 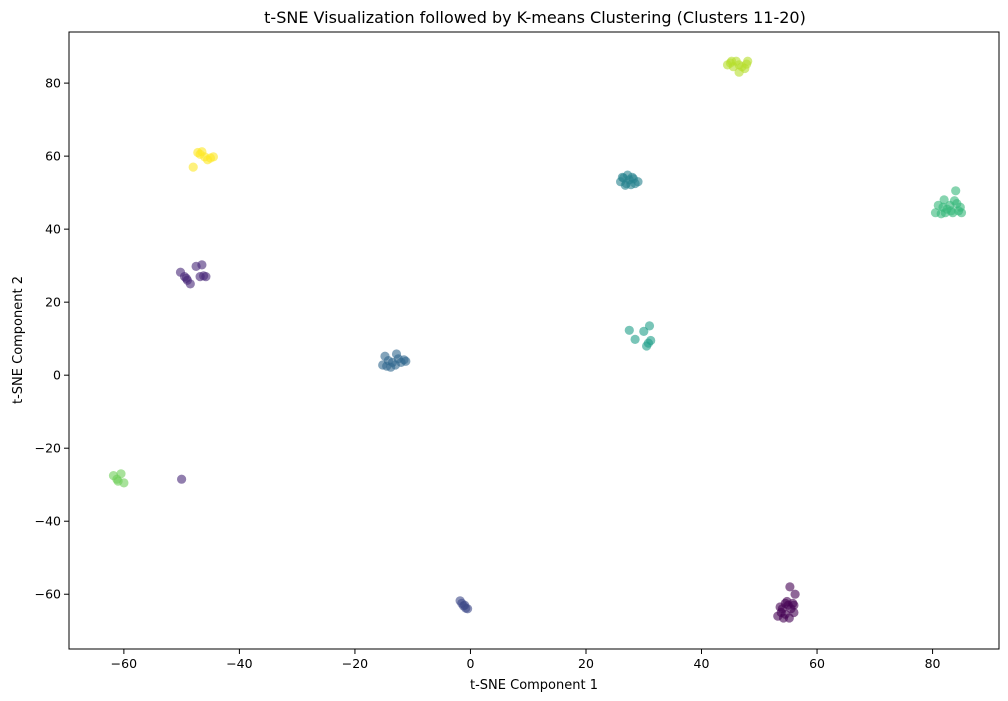 What do you see at coordinates (53, 83) in the screenshot?
I see `y-tick-label: 80` at bounding box center [53, 83].